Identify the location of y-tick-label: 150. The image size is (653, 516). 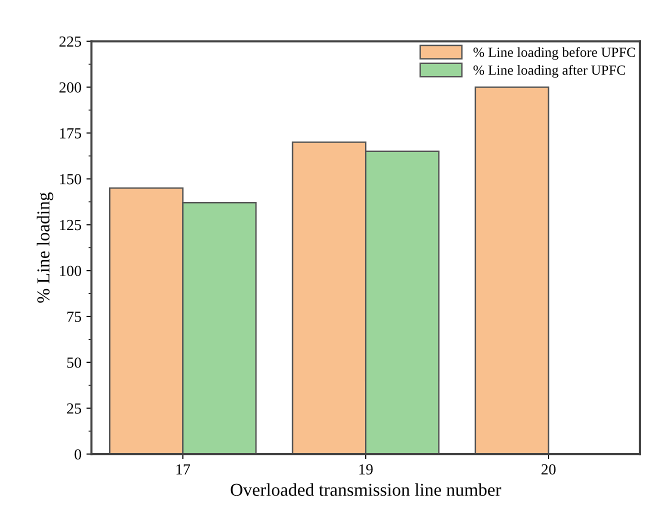
(71, 179).